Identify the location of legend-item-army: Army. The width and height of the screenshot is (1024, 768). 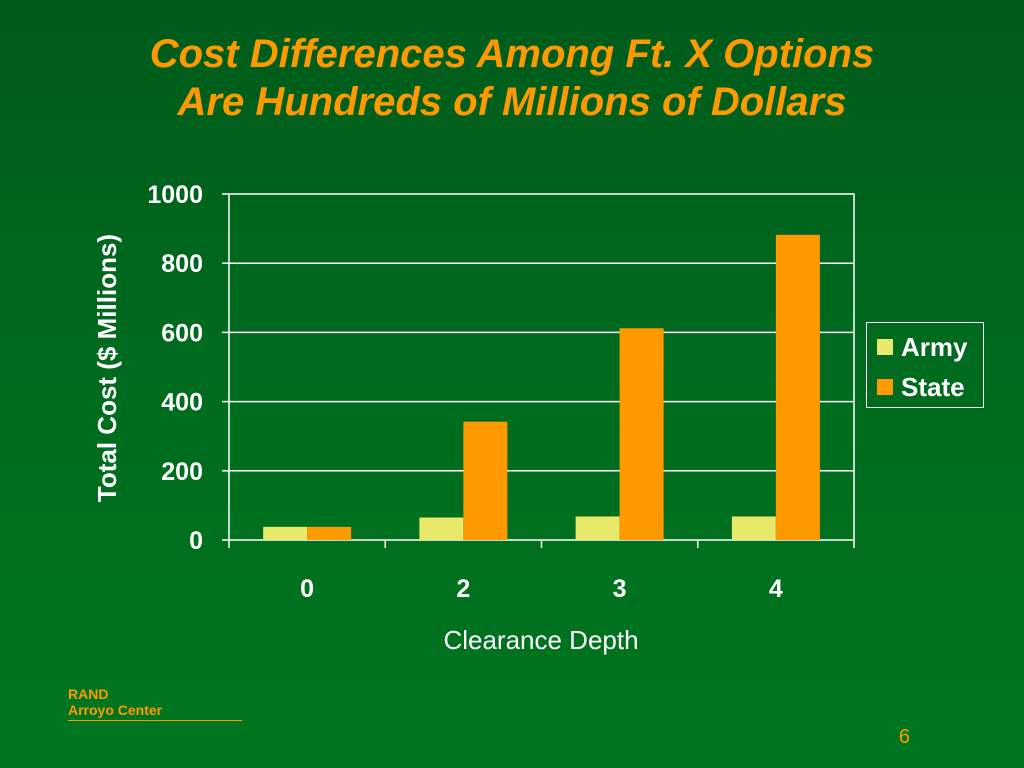
(922, 347).